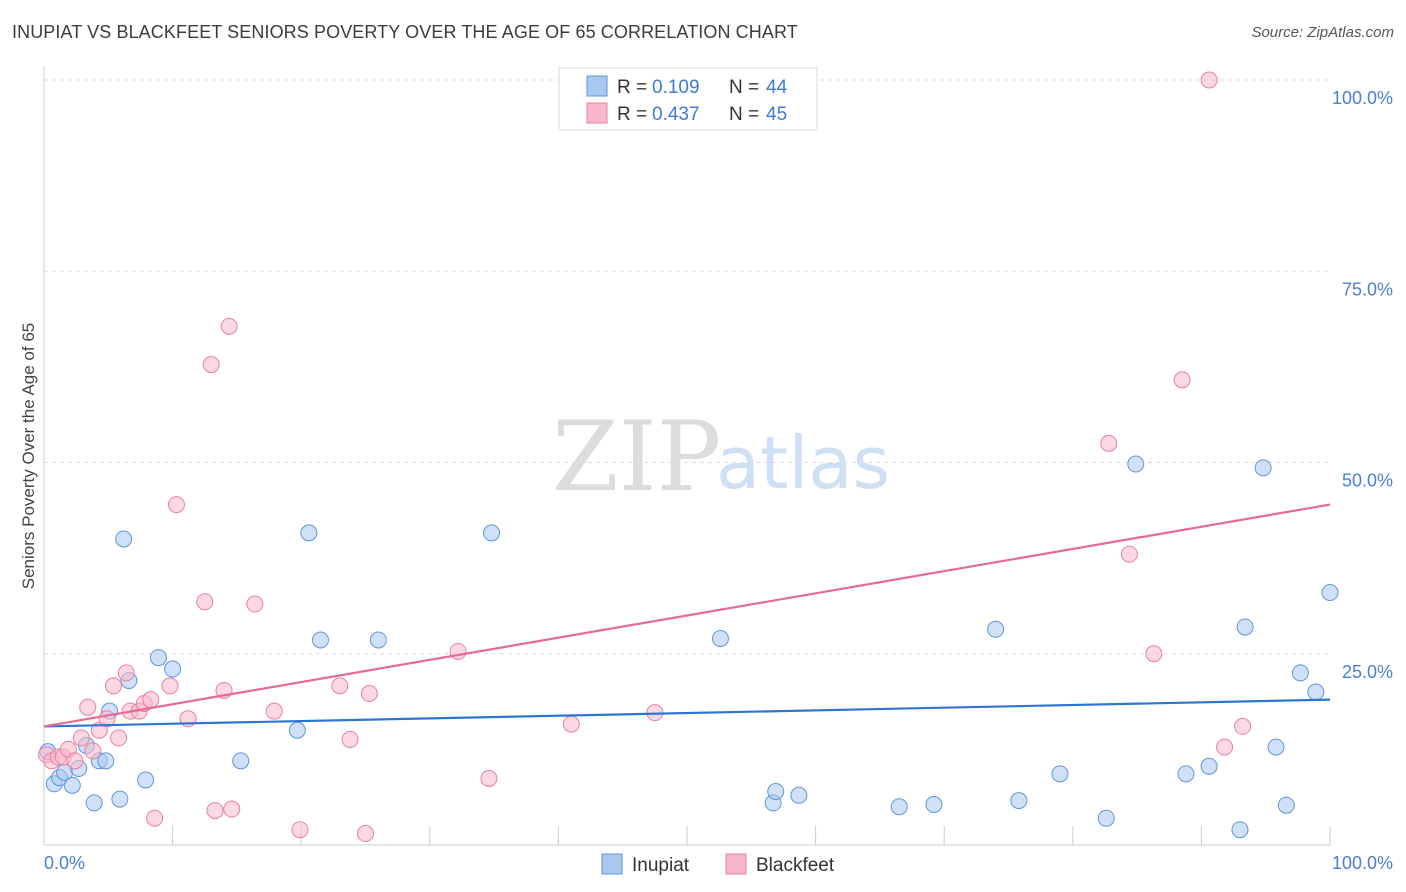  I want to click on y-tick-label-50: 50.0%, so click(1367, 481).